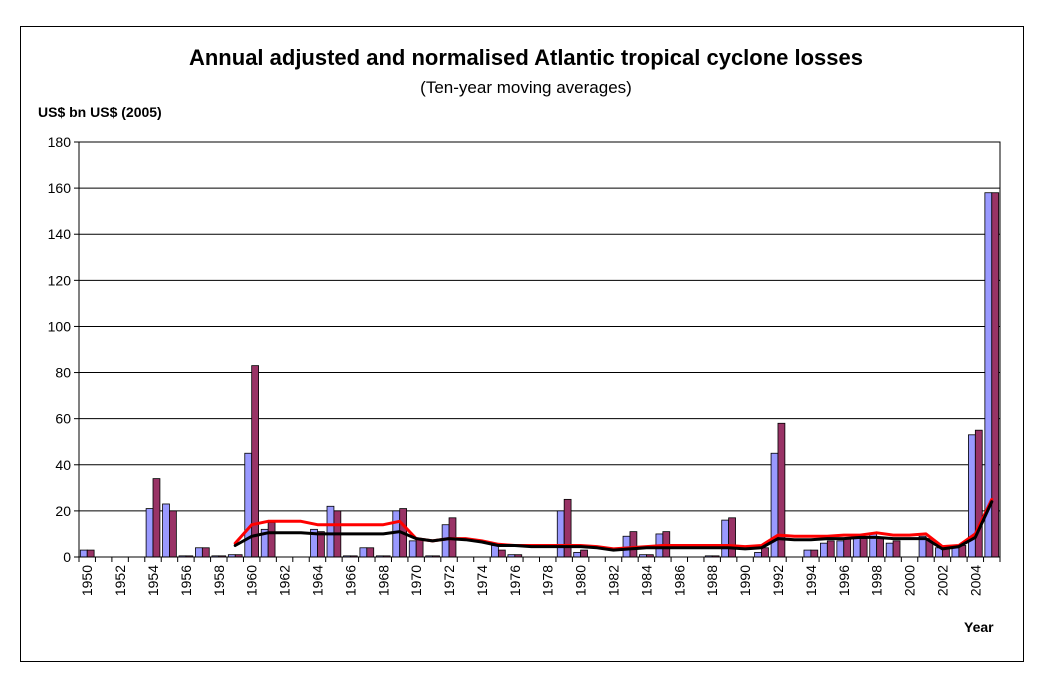  I want to click on y-tick-label: 20, so click(63, 511).